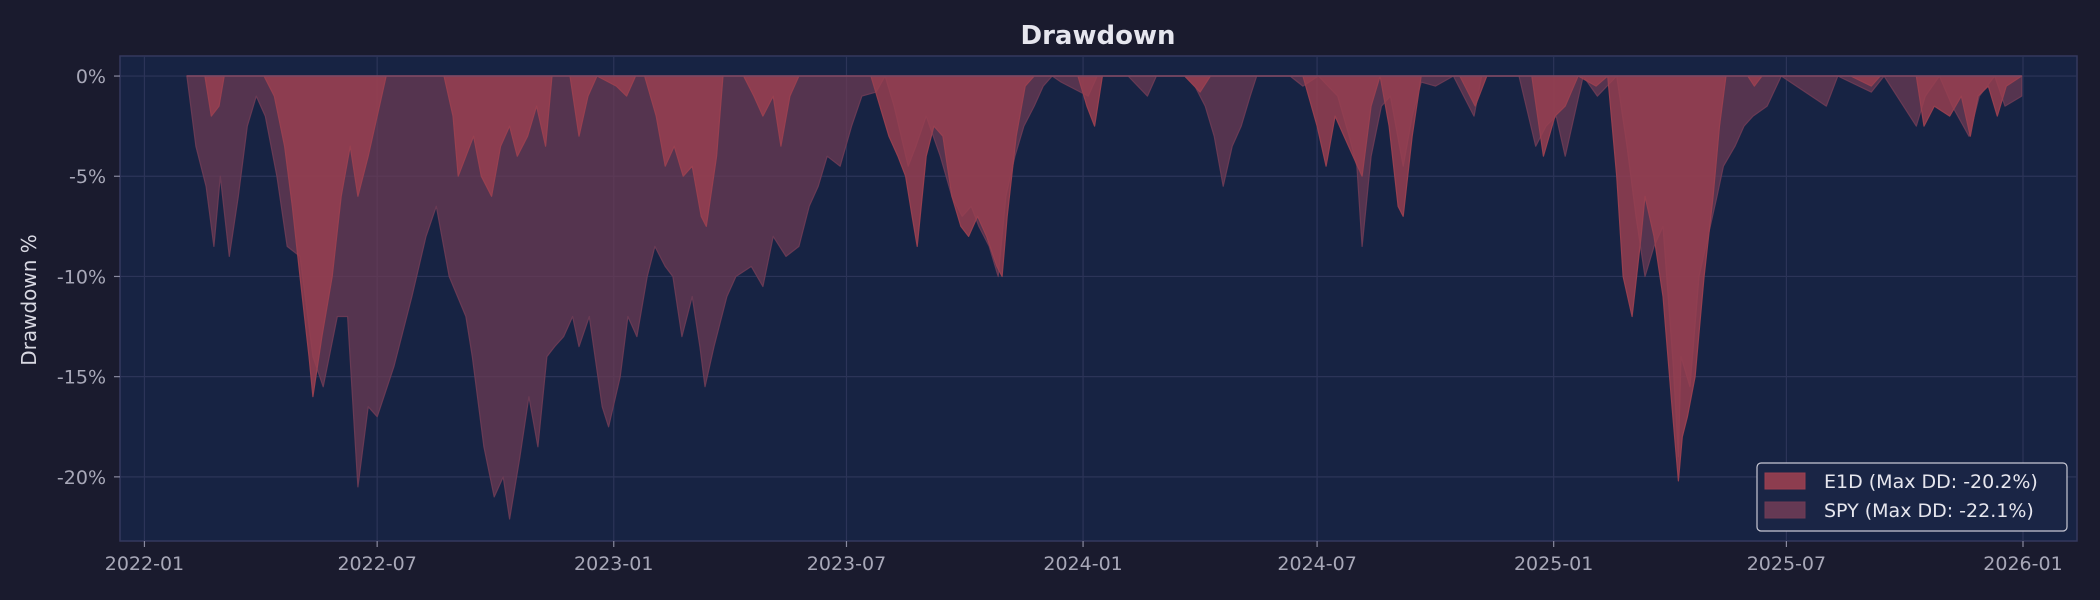 Image resolution: width=2100 pixels, height=600 pixels. Describe the element at coordinates (81, 378) in the screenshot. I see `y-tick-label: -15%` at that location.